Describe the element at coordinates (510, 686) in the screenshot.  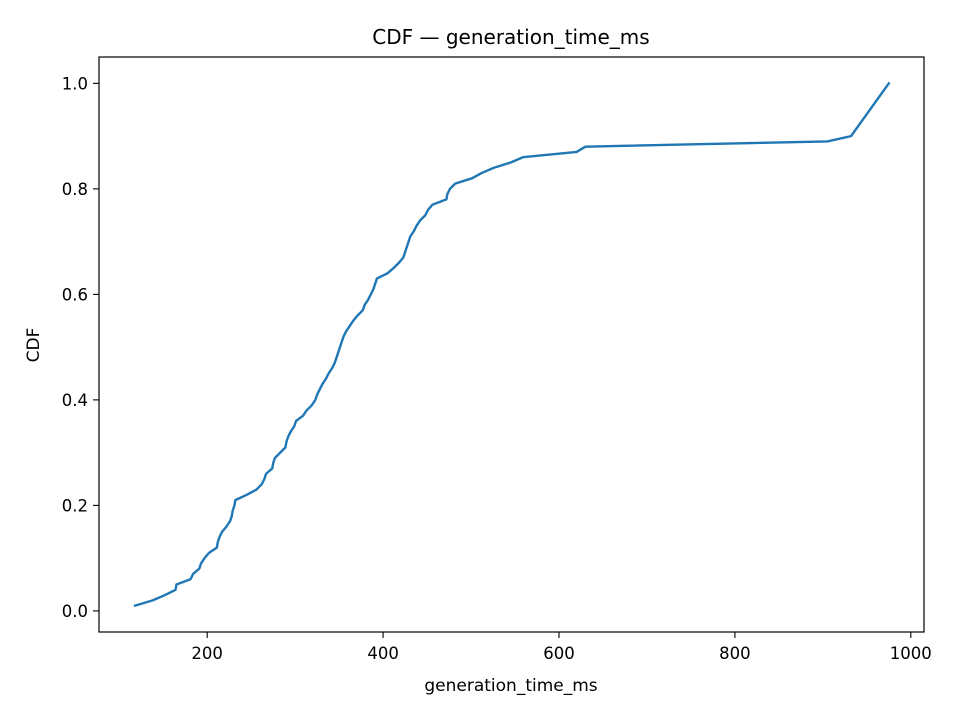
I see `x-axis-label: generation_time_ms` at that location.